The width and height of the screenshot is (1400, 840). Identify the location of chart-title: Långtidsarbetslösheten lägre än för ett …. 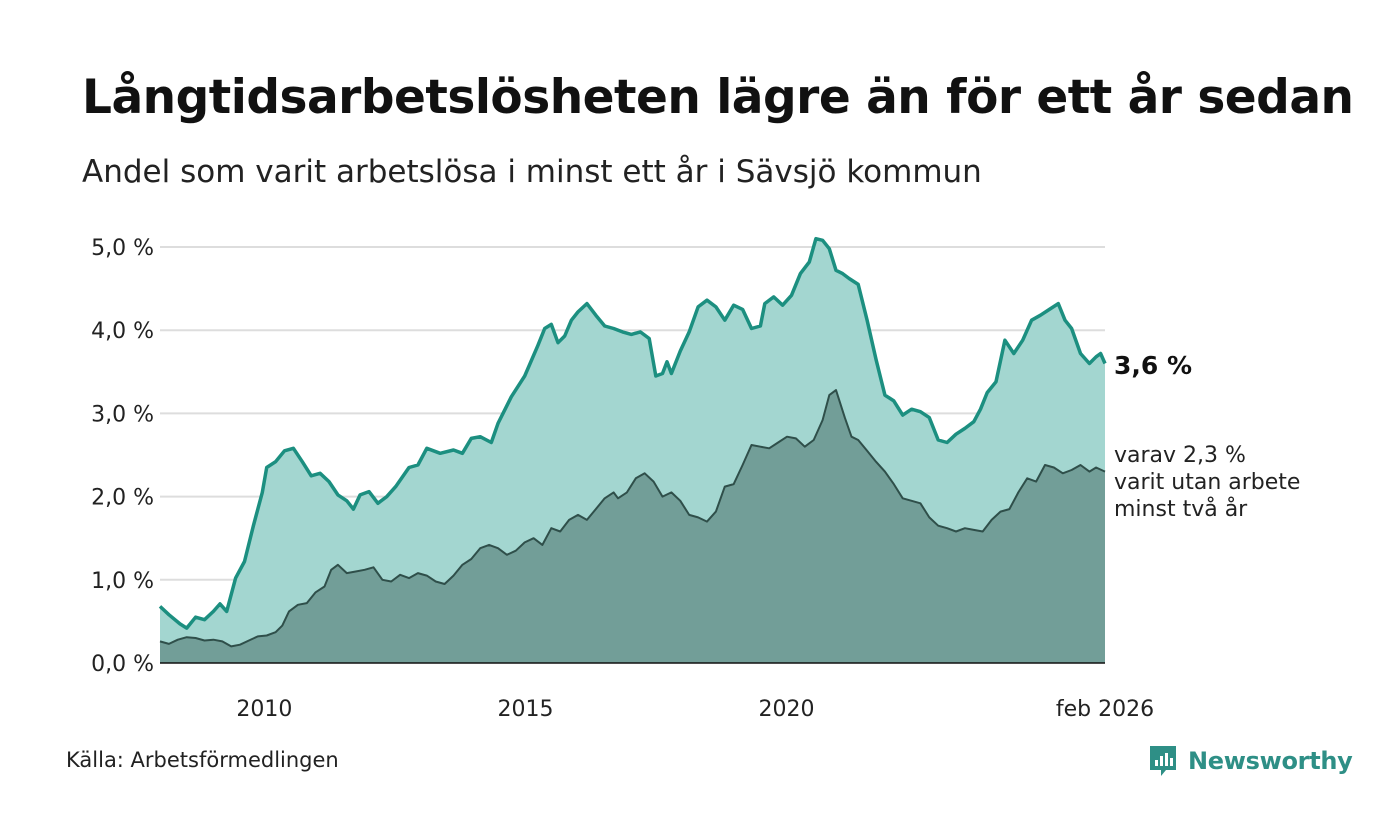
(718, 97).